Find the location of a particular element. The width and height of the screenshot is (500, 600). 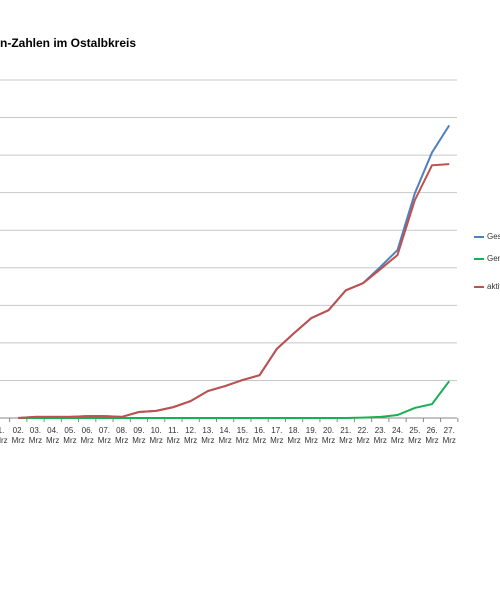

x-tick-label: 15. Mrz is located at coordinates (242, 435).